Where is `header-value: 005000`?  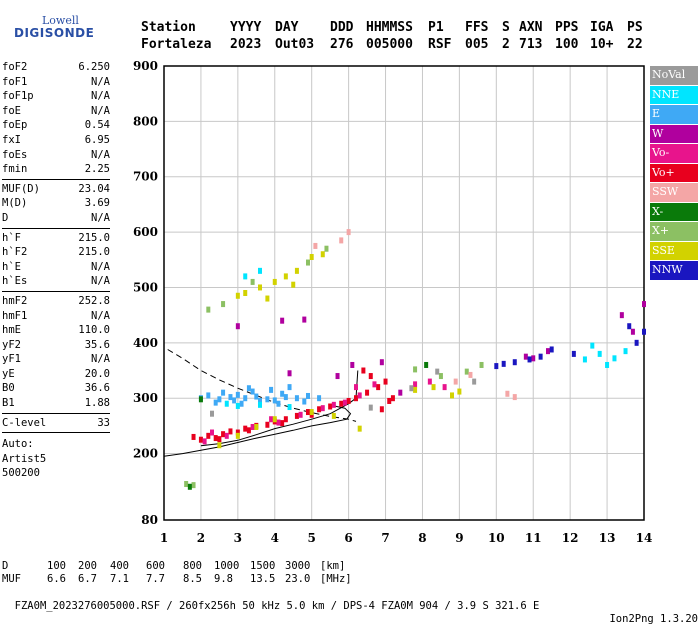 header-value: 005000 is located at coordinates (389, 44).